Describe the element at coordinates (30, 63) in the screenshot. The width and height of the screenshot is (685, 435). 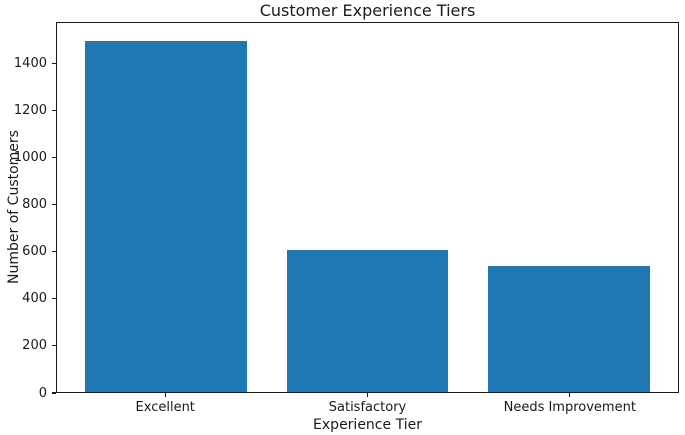
I see `y-tick-label: 1400` at that location.